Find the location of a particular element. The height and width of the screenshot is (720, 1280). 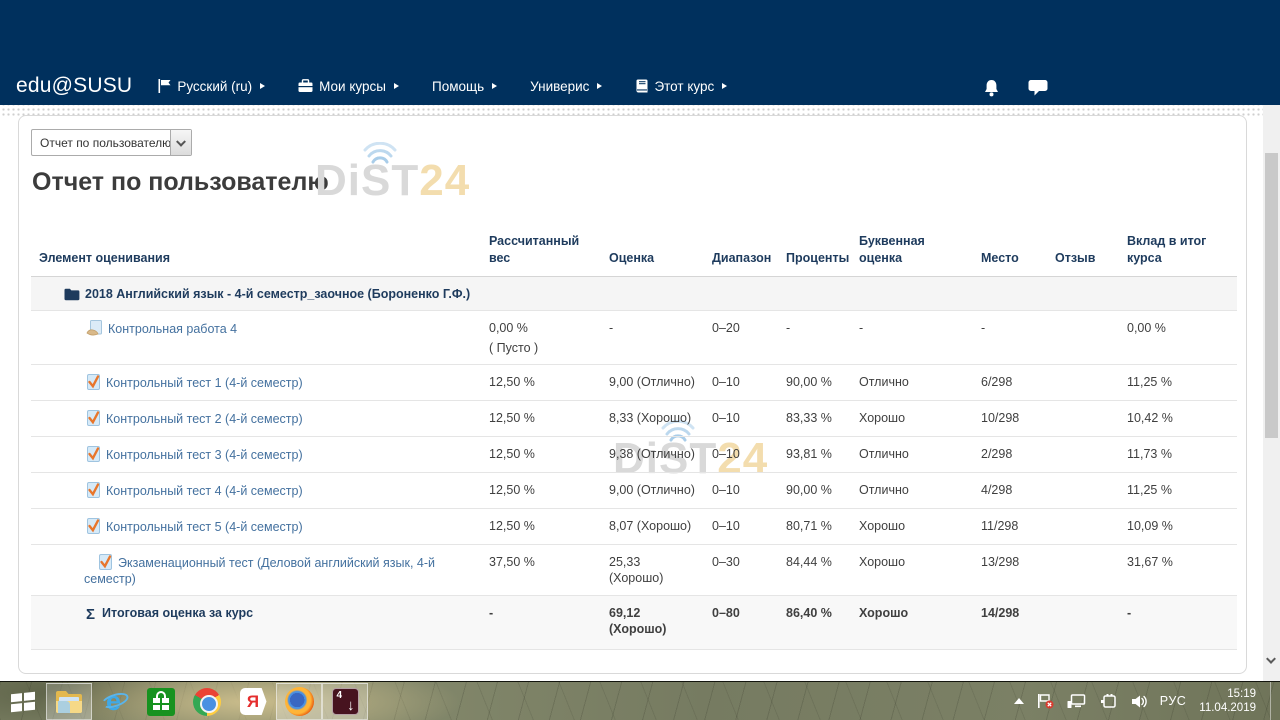

col-header-percent: Проценты is located at coordinates (814, 250).